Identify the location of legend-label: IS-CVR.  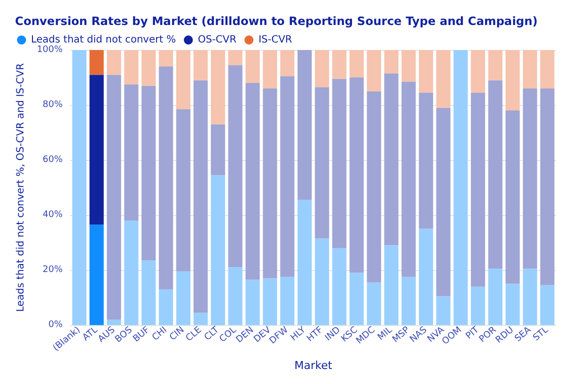
(275, 40).